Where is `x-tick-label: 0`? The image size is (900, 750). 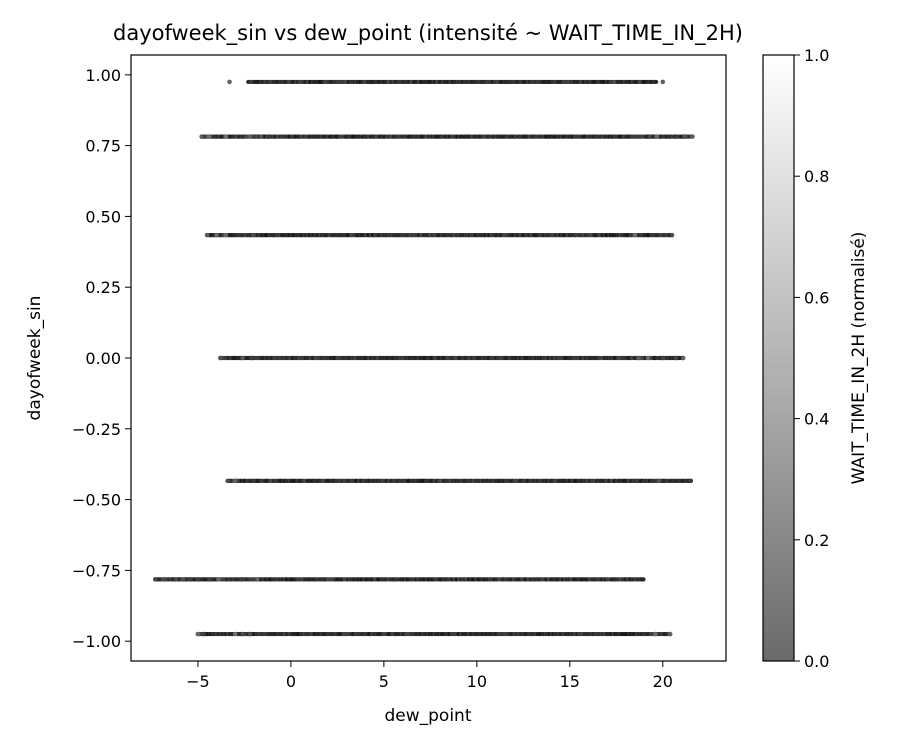
x-tick-label: 0 is located at coordinates (291, 681).